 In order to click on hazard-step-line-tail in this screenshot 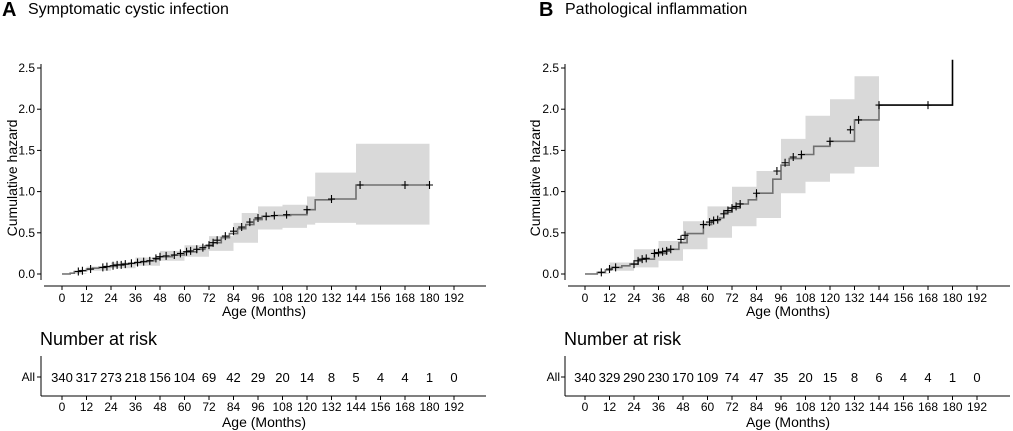, I will do `click(916, 82)`.